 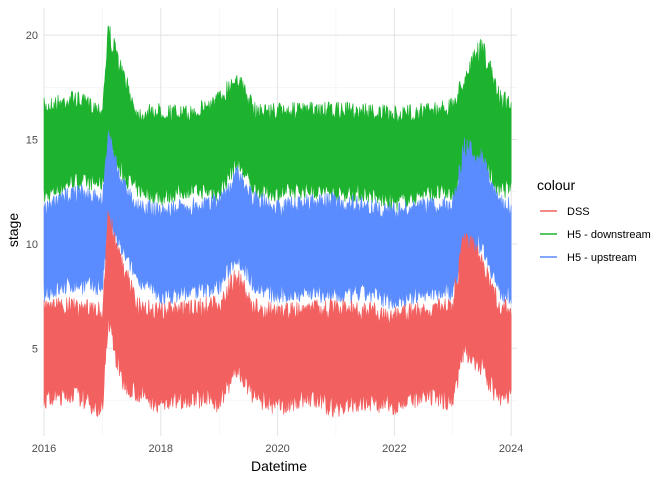 What do you see at coordinates (32, 141) in the screenshot?
I see `y-tick-label: 15` at bounding box center [32, 141].